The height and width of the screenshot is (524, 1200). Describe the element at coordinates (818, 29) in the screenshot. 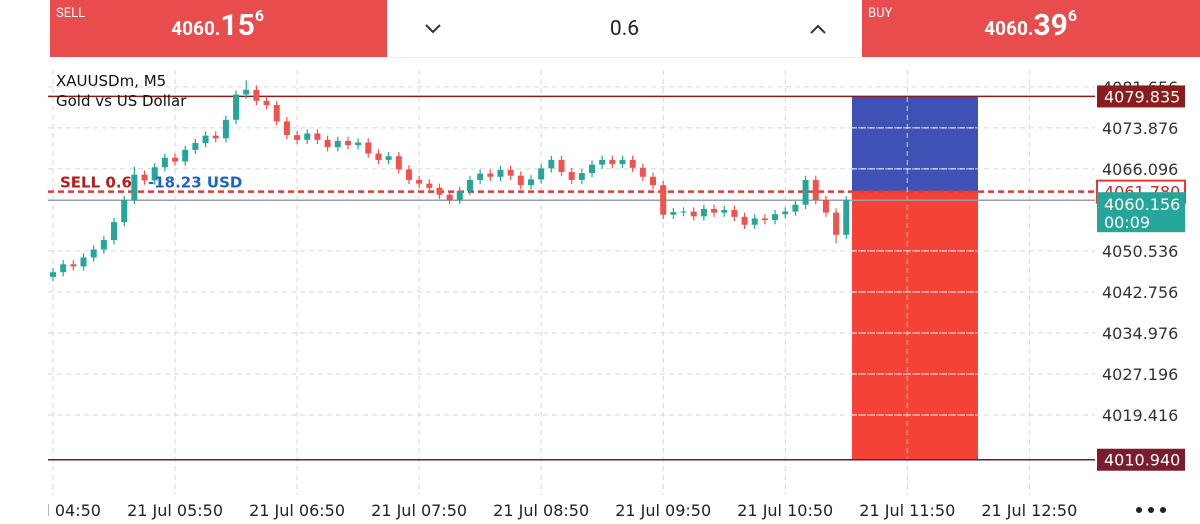

I see `increase-button` at that location.